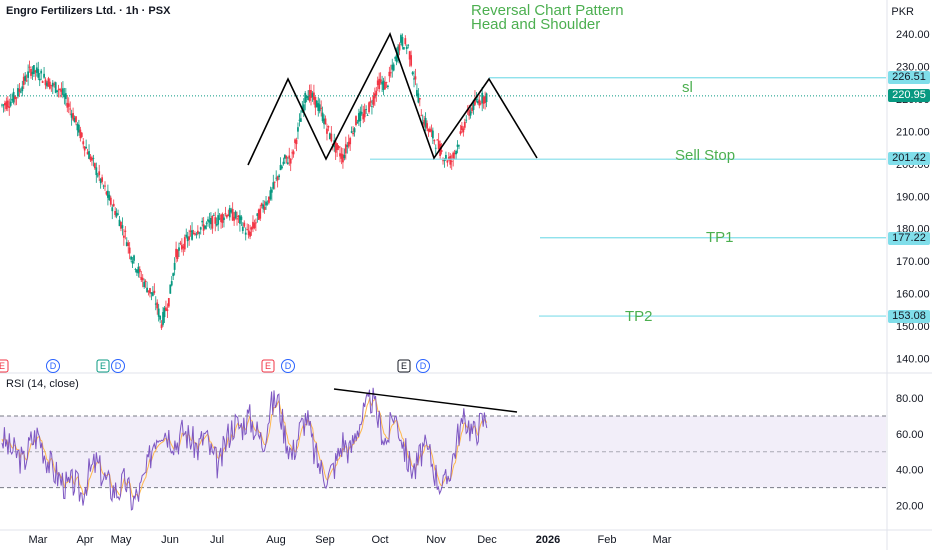 This screenshot has width=932, height=550. I want to click on rsi-line, so click(244, 449).